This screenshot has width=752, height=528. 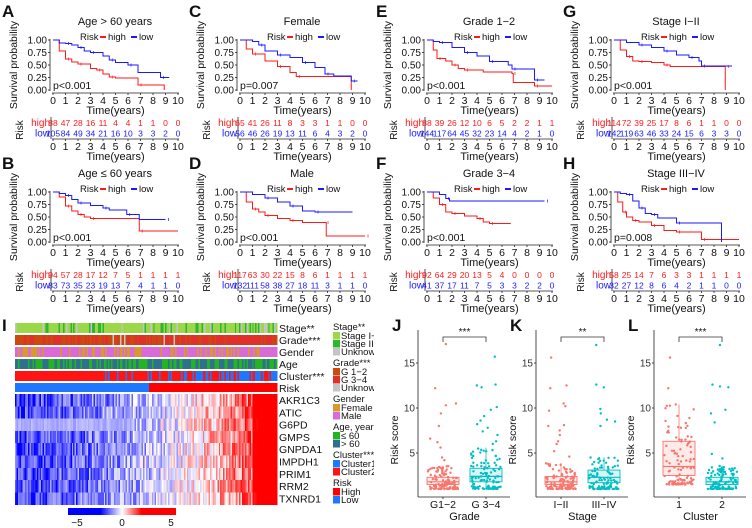 What do you see at coordinates (527, 123) in the screenshot?
I see `risk-count: 2` at bounding box center [527, 123].